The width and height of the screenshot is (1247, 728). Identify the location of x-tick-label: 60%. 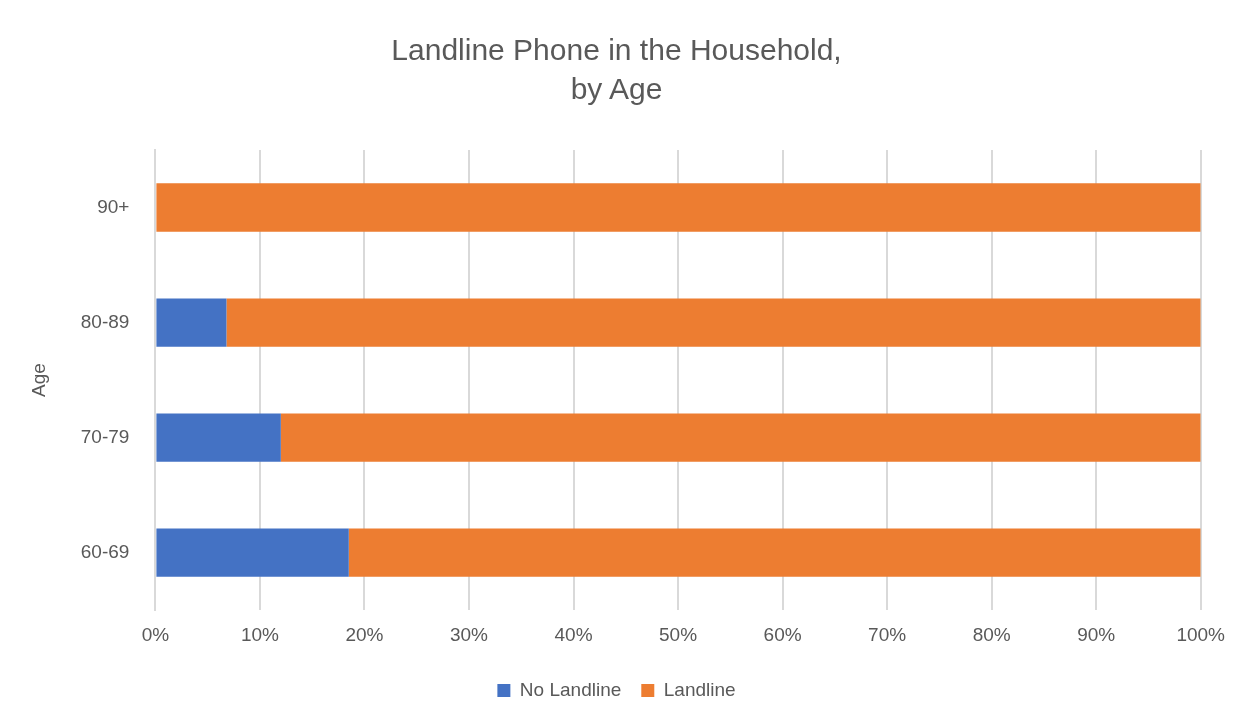
(782, 634).